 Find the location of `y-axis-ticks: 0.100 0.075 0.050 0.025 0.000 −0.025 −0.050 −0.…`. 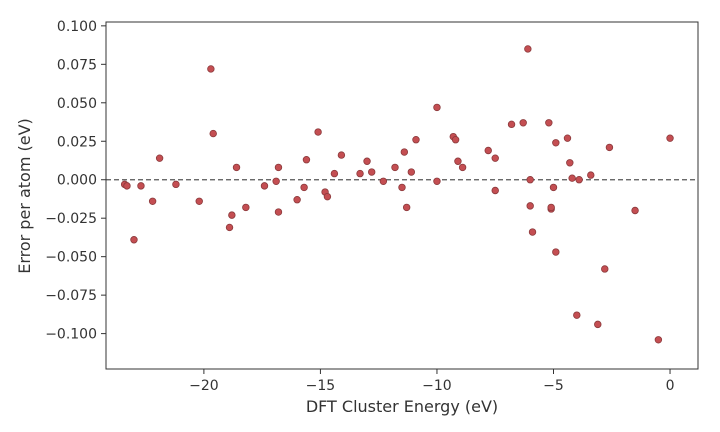

y-axis-ticks: 0.100 0.075 0.050 0.025 0.000 −0.025 −0.050 −0.… is located at coordinates (75, 181).